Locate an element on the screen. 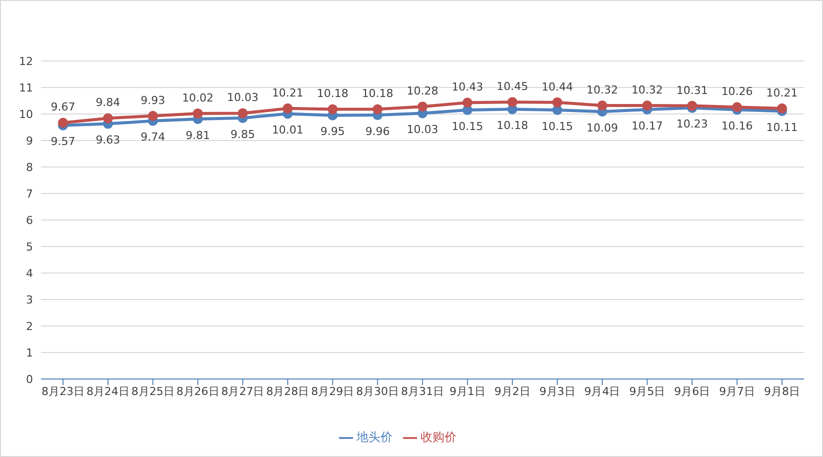 This screenshot has height=457, width=823. data-label: 10.45 is located at coordinates (512, 87).